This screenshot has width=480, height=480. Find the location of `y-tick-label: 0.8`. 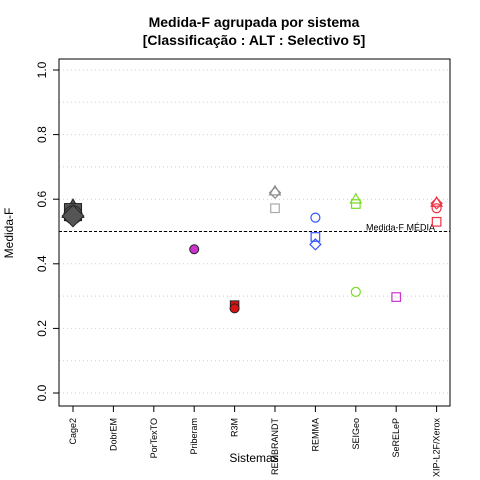

y-tick-label: 0.8 is located at coordinates (42, 134).